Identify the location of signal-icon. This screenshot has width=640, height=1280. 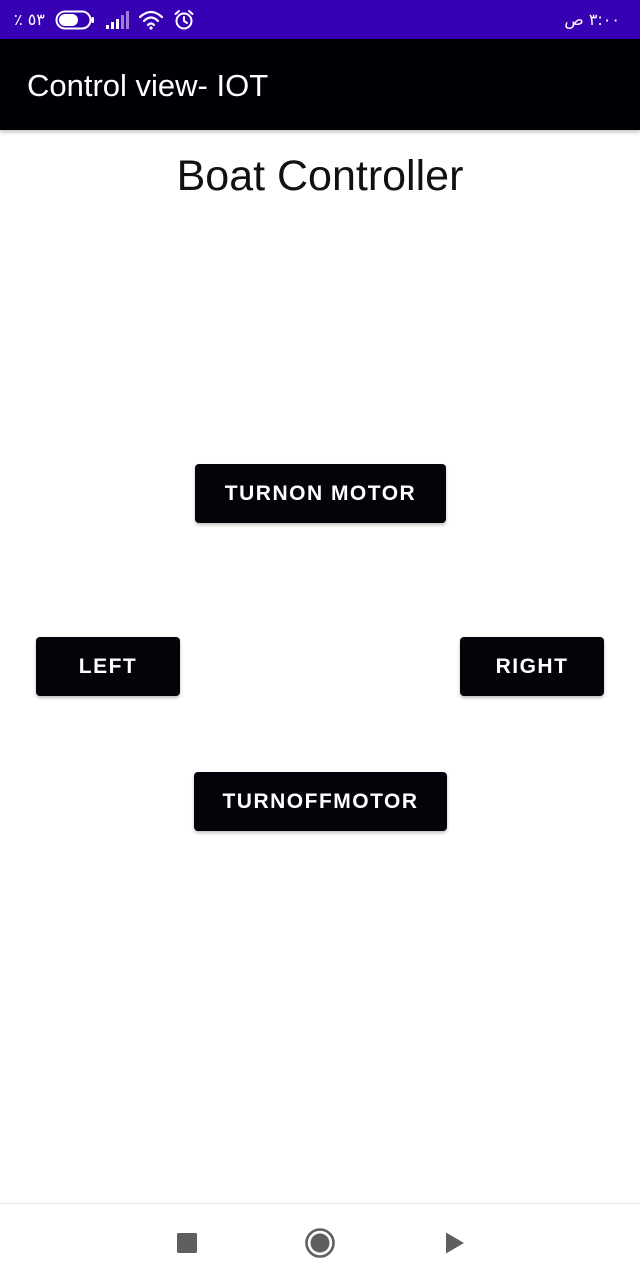
(117, 20).